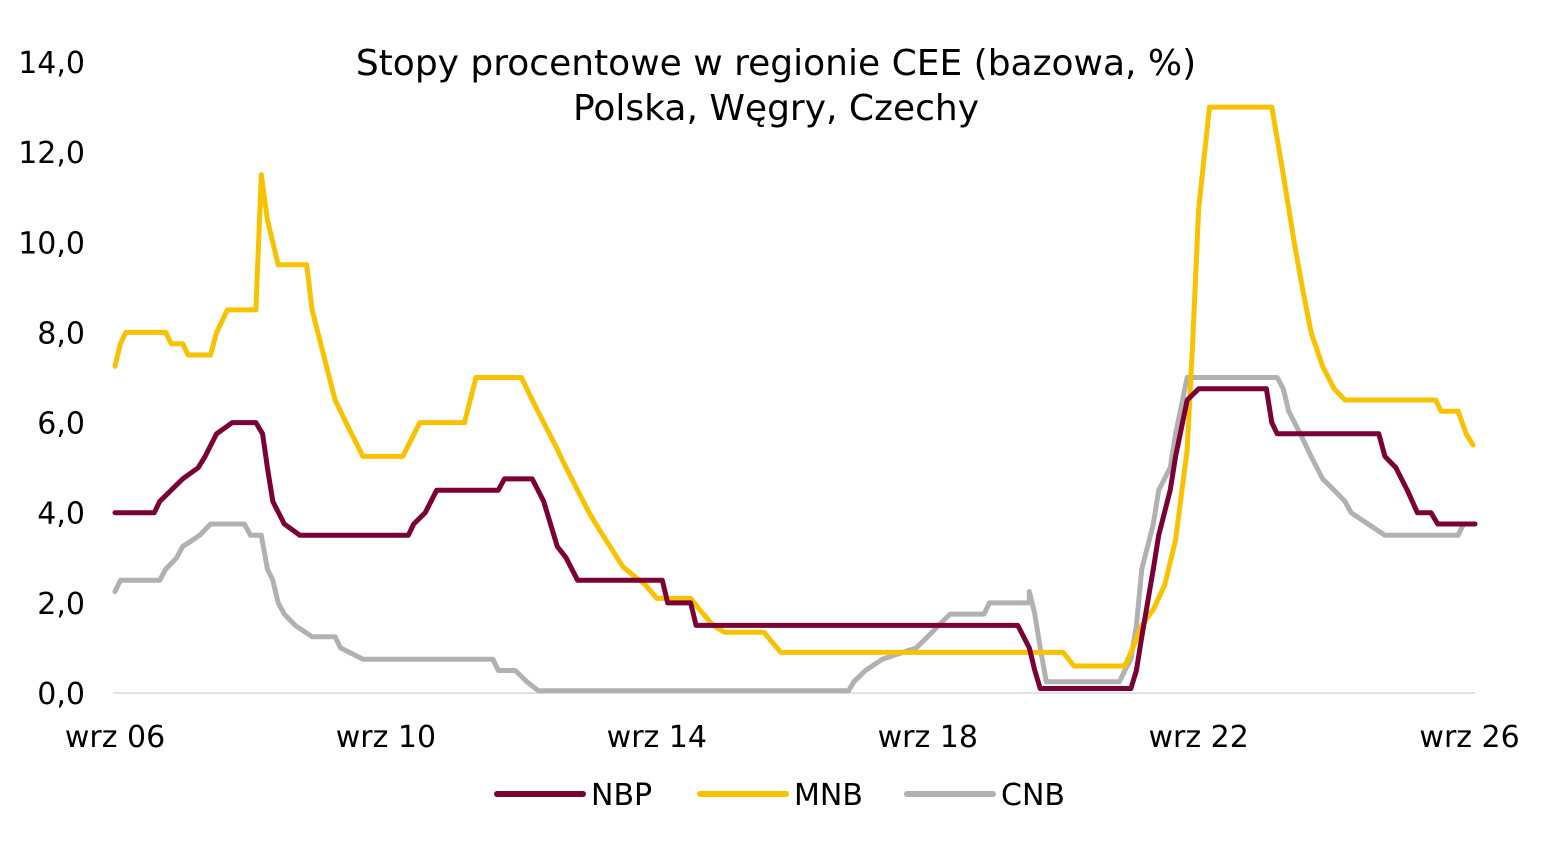 This screenshot has height=854, width=1555. I want to click on x-axis-tick-labels: wrz 06 wrz 10 wrz 14 wrz 18 wrz 22 wrz 26, so click(792, 737).